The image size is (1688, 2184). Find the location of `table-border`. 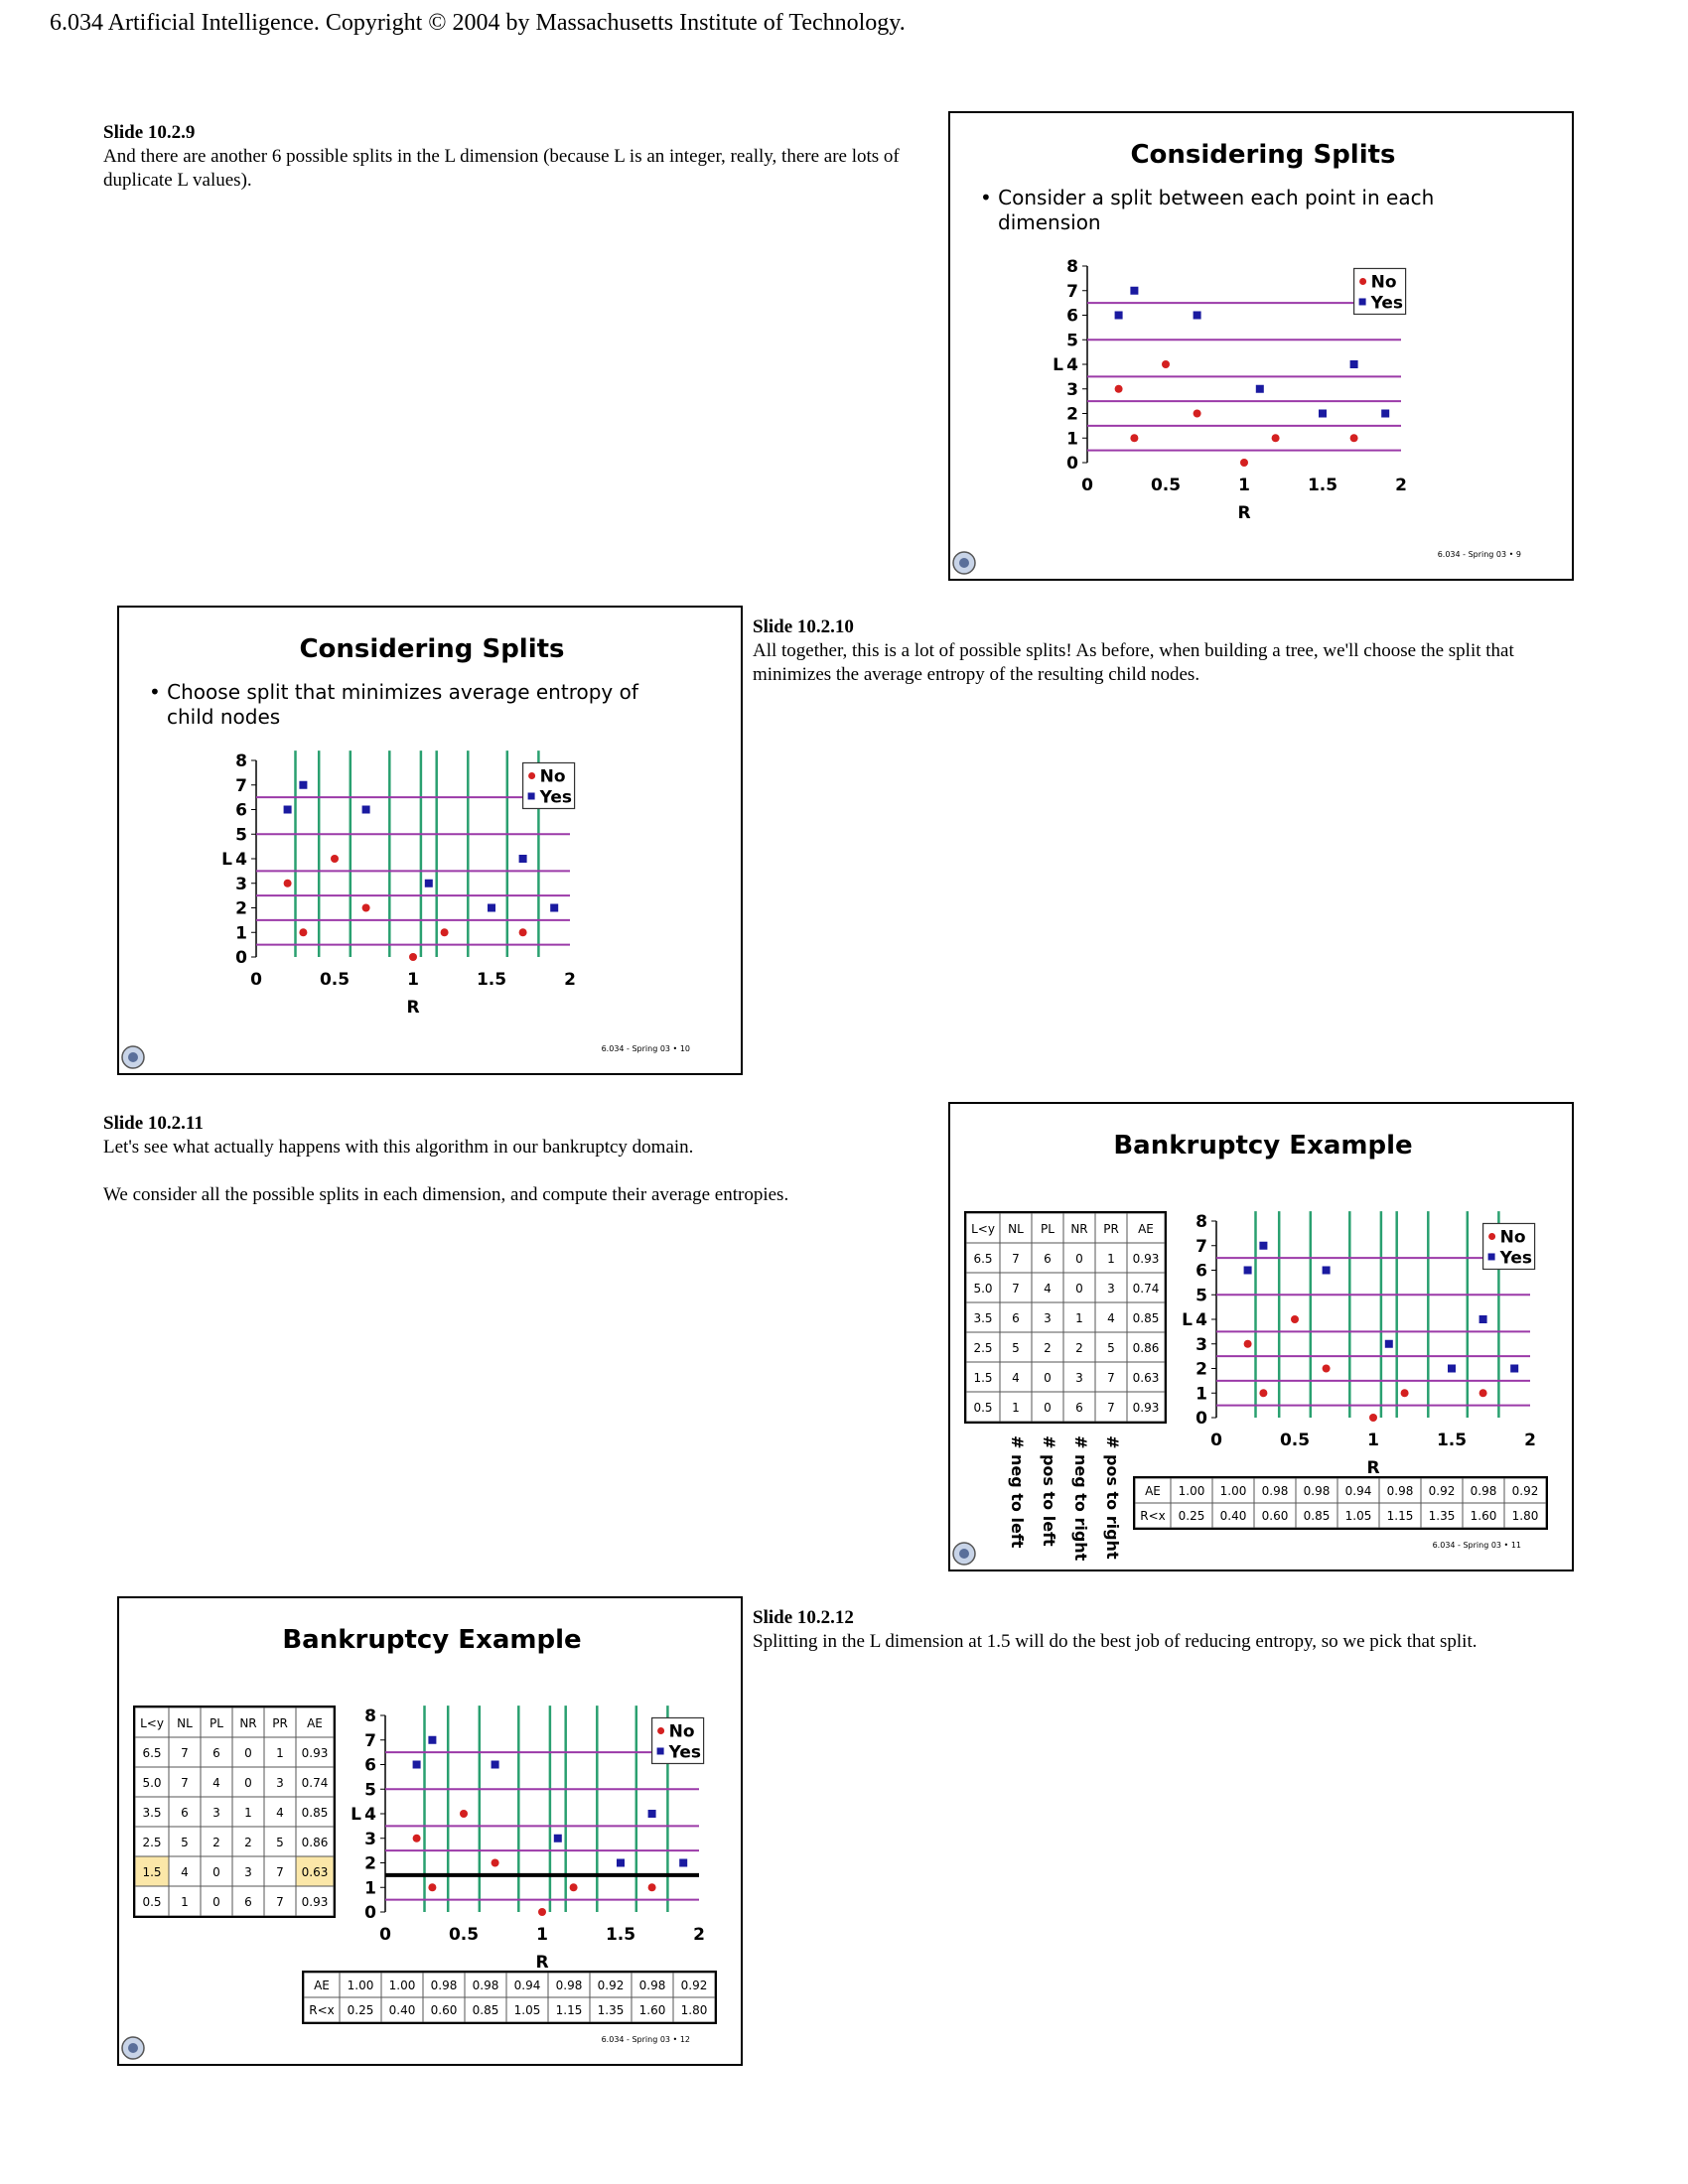

table-border is located at coordinates (1340, 1503).